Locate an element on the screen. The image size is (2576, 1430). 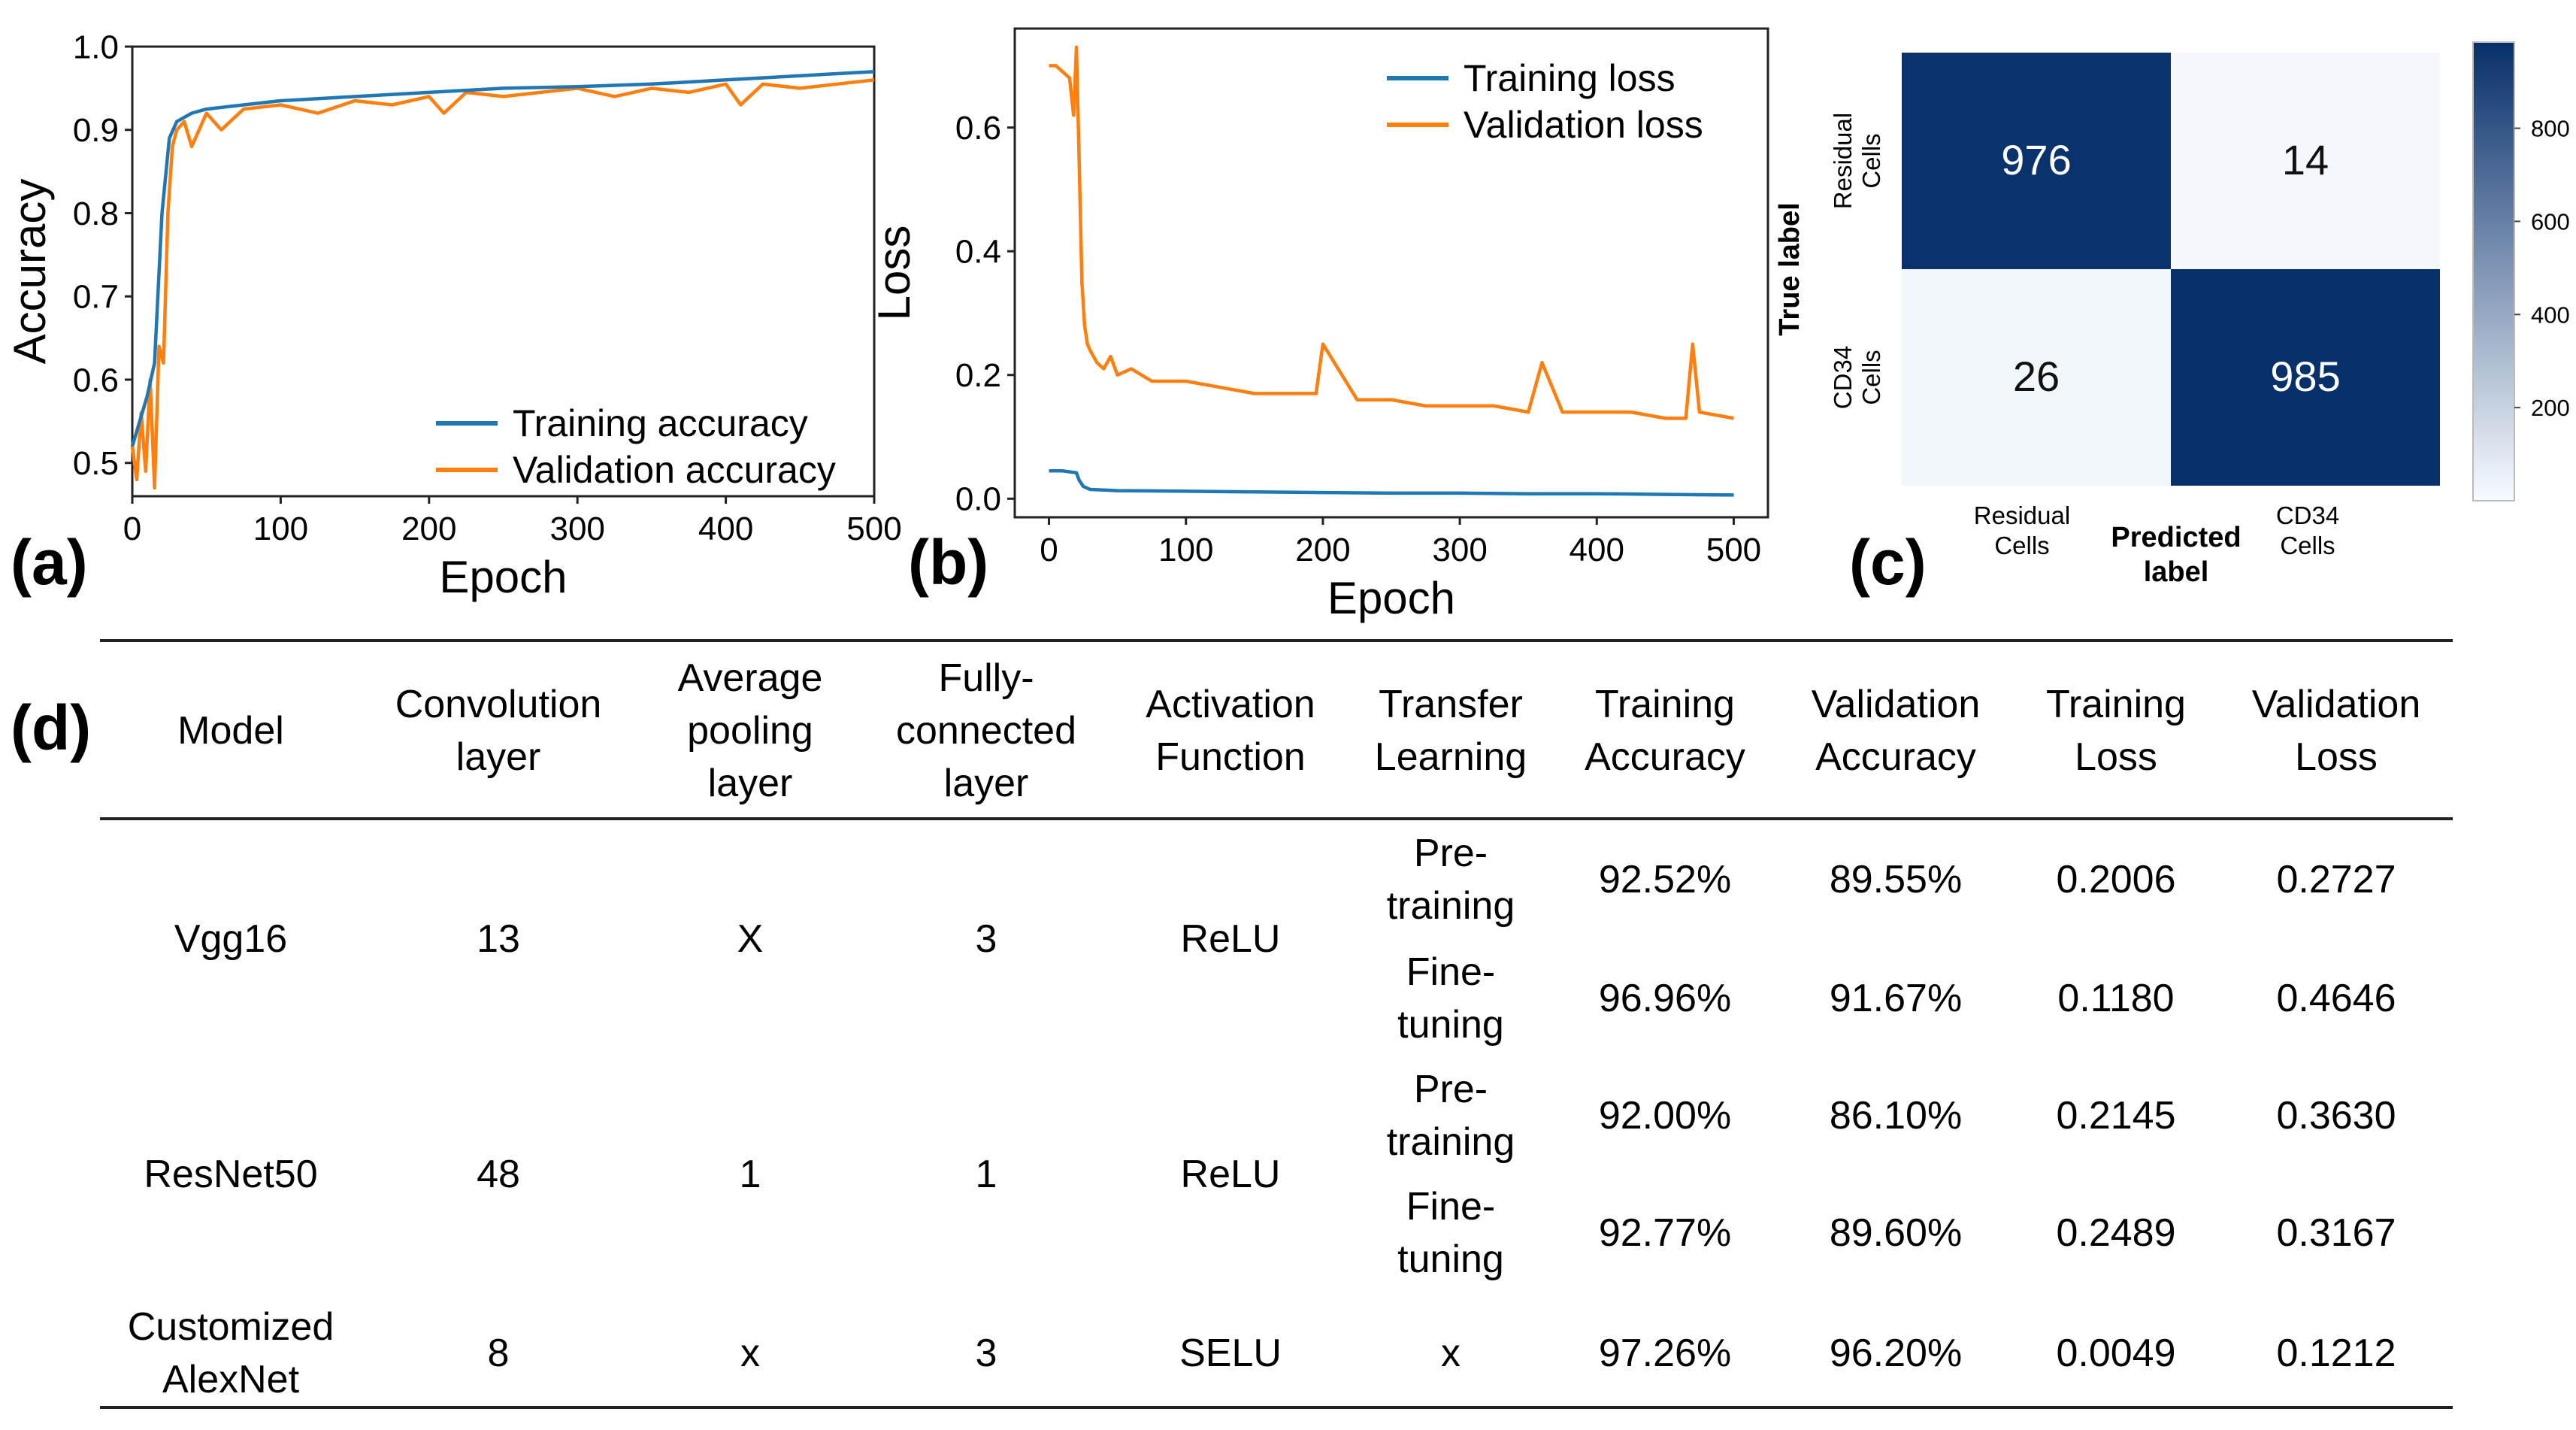
y-tick-label: 0.5 is located at coordinates (96, 463).